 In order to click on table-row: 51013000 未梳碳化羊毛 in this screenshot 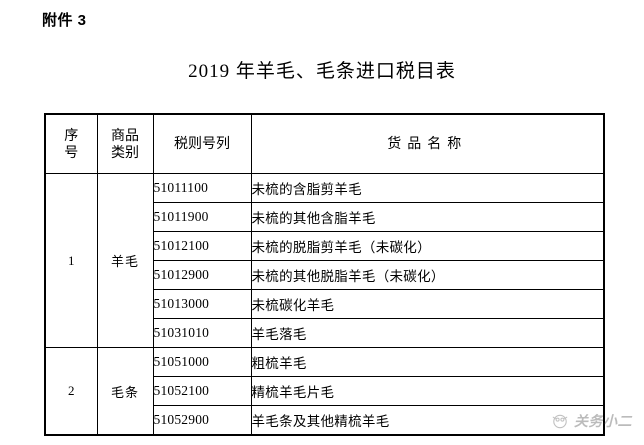, I will do `click(325, 304)`.